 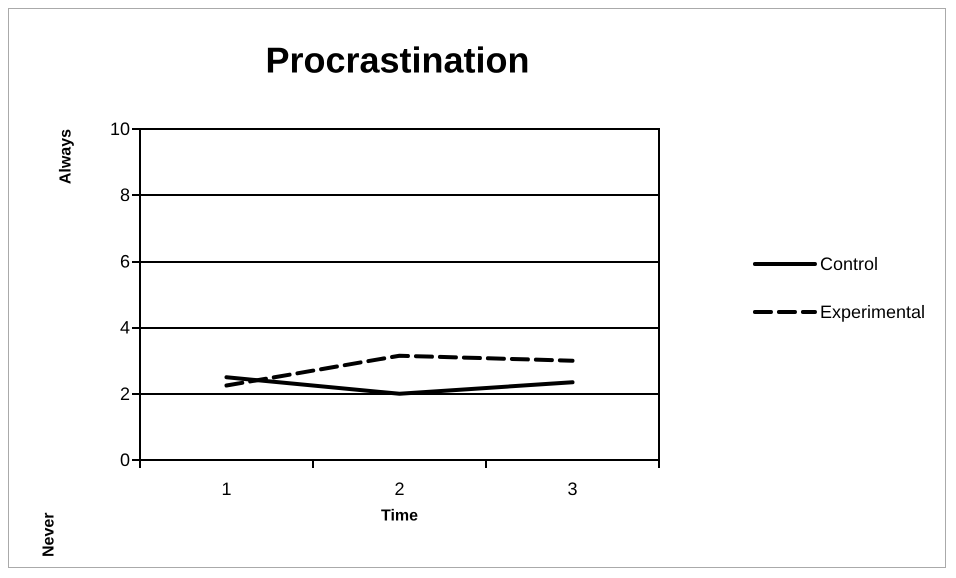 What do you see at coordinates (226, 489) in the screenshot?
I see `x-tick-label: 1` at bounding box center [226, 489].